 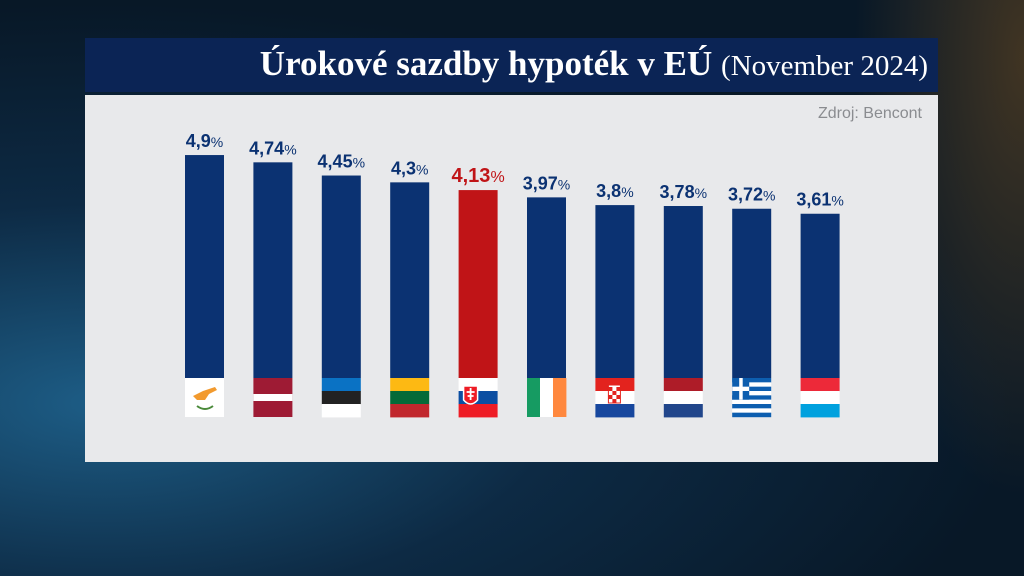 I want to click on bar-estonia, so click(x=341, y=276).